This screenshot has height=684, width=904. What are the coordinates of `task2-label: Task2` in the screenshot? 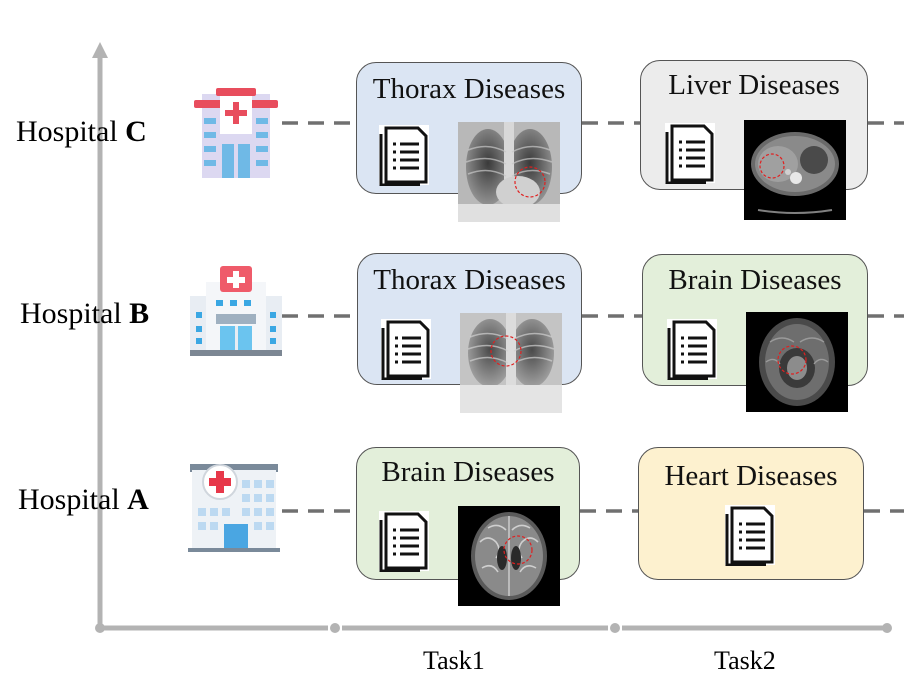 It's located at (745, 660).